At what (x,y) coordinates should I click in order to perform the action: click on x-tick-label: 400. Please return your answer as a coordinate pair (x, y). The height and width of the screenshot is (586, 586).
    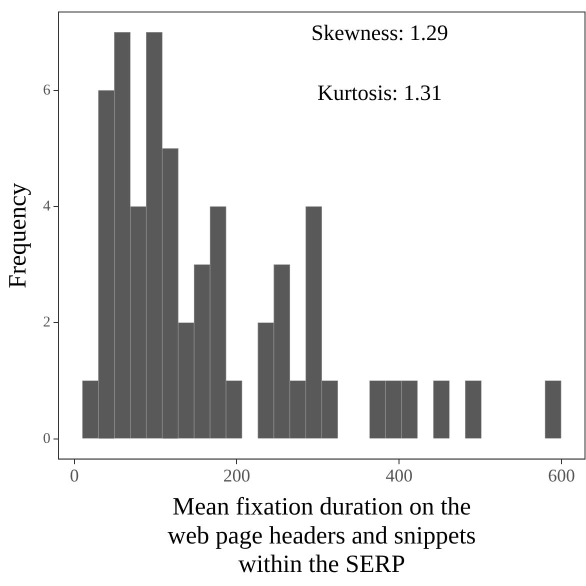
    Looking at the image, I should click on (399, 476).